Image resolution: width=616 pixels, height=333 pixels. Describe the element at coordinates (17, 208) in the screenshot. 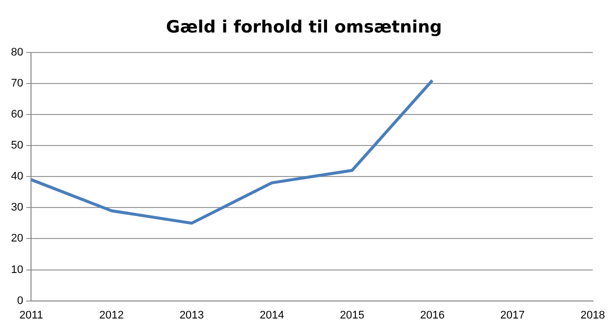

I see `y-tick-label: 30` at that location.